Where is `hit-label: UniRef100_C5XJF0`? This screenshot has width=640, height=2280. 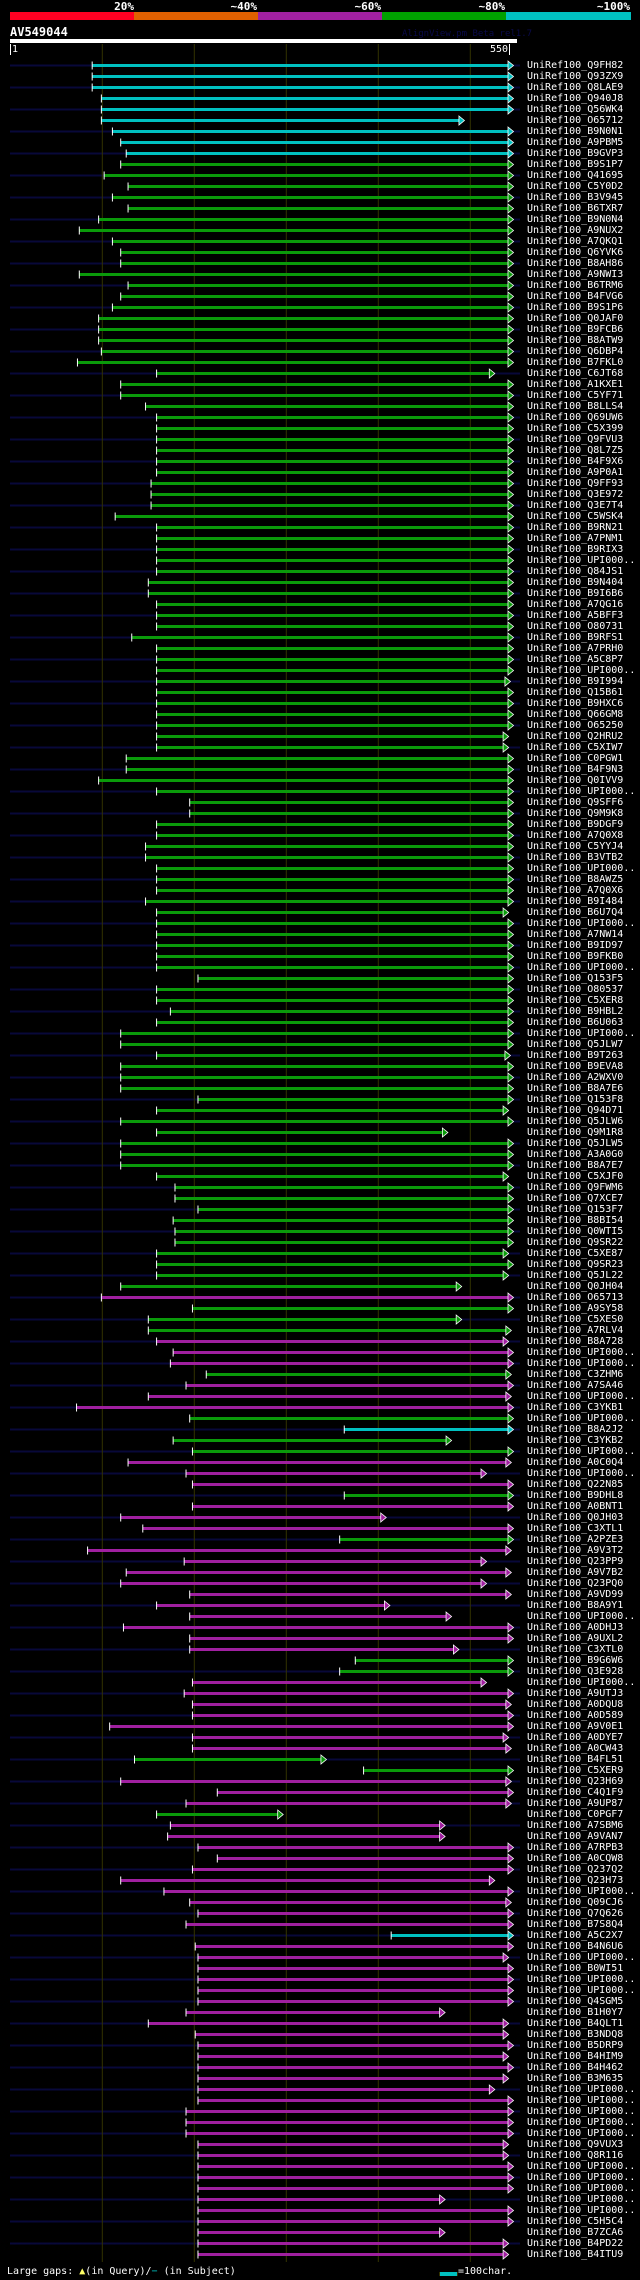
hit-label: UniRef100_C5XJF0 is located at coordinates (575, 1176).